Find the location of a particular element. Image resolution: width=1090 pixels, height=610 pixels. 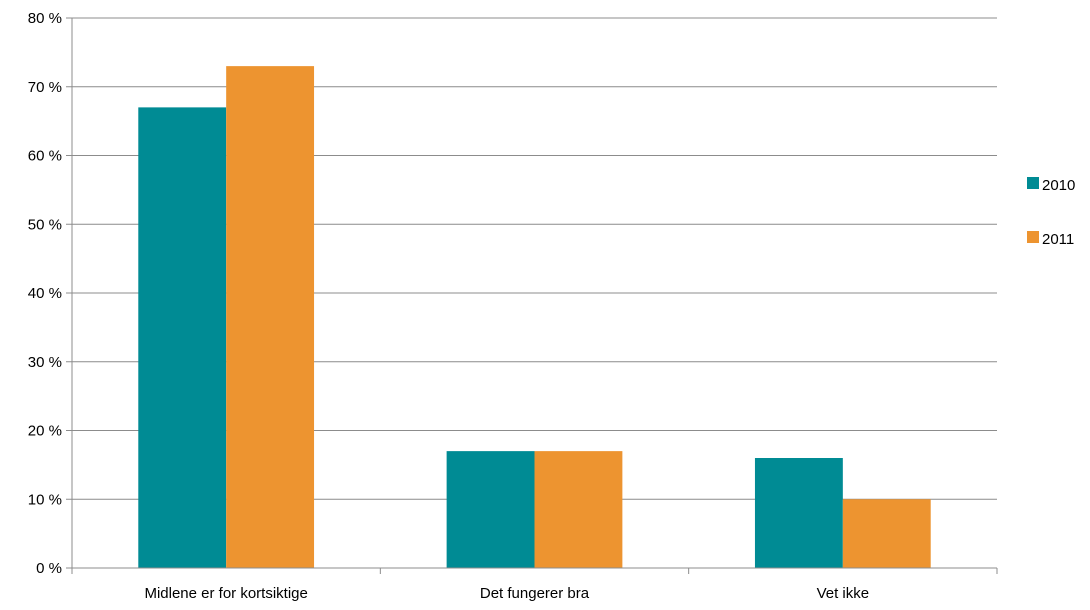

y-tick-label: 50 % is located at coordinates (45, 224).